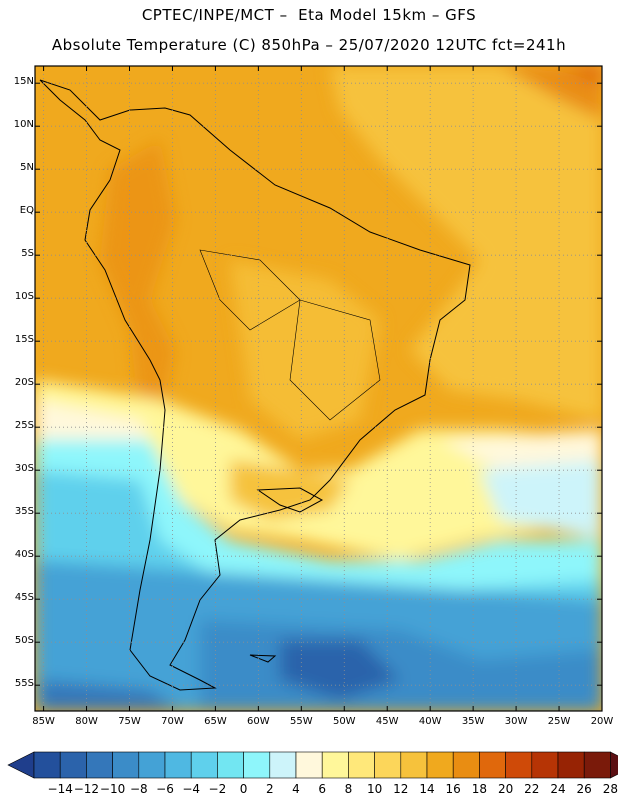 The height and width of the screenshot is (800, 618). What do you see at coordinates (24, 555) in the screenshot?
I see `lat-label: 40S` at bounding box center [24, 555].